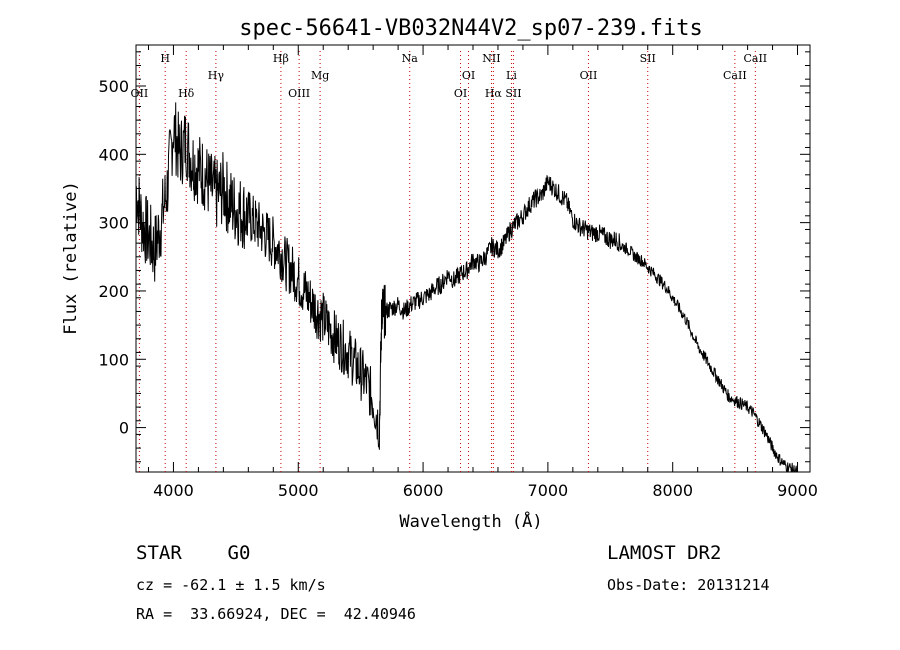 This screenshot has width=900, height=650. Describe the element at coordinates (113, 223) in the screenshot. I see `y-tick-label: 300` at that location.